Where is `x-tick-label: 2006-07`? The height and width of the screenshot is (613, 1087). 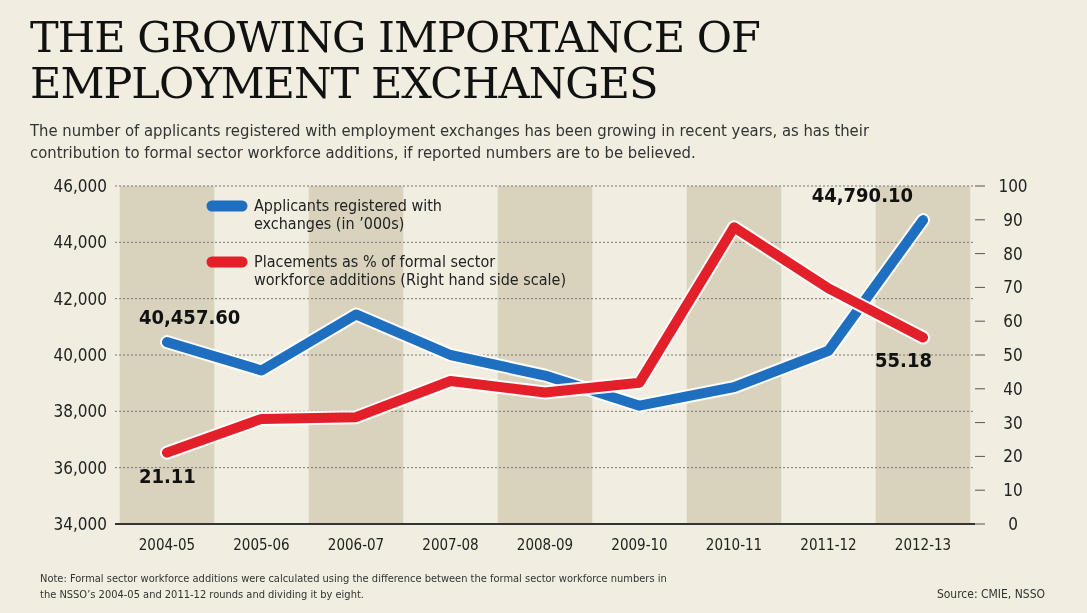
x-tick-label: 2006-07 is located at coordinates (356, 545).